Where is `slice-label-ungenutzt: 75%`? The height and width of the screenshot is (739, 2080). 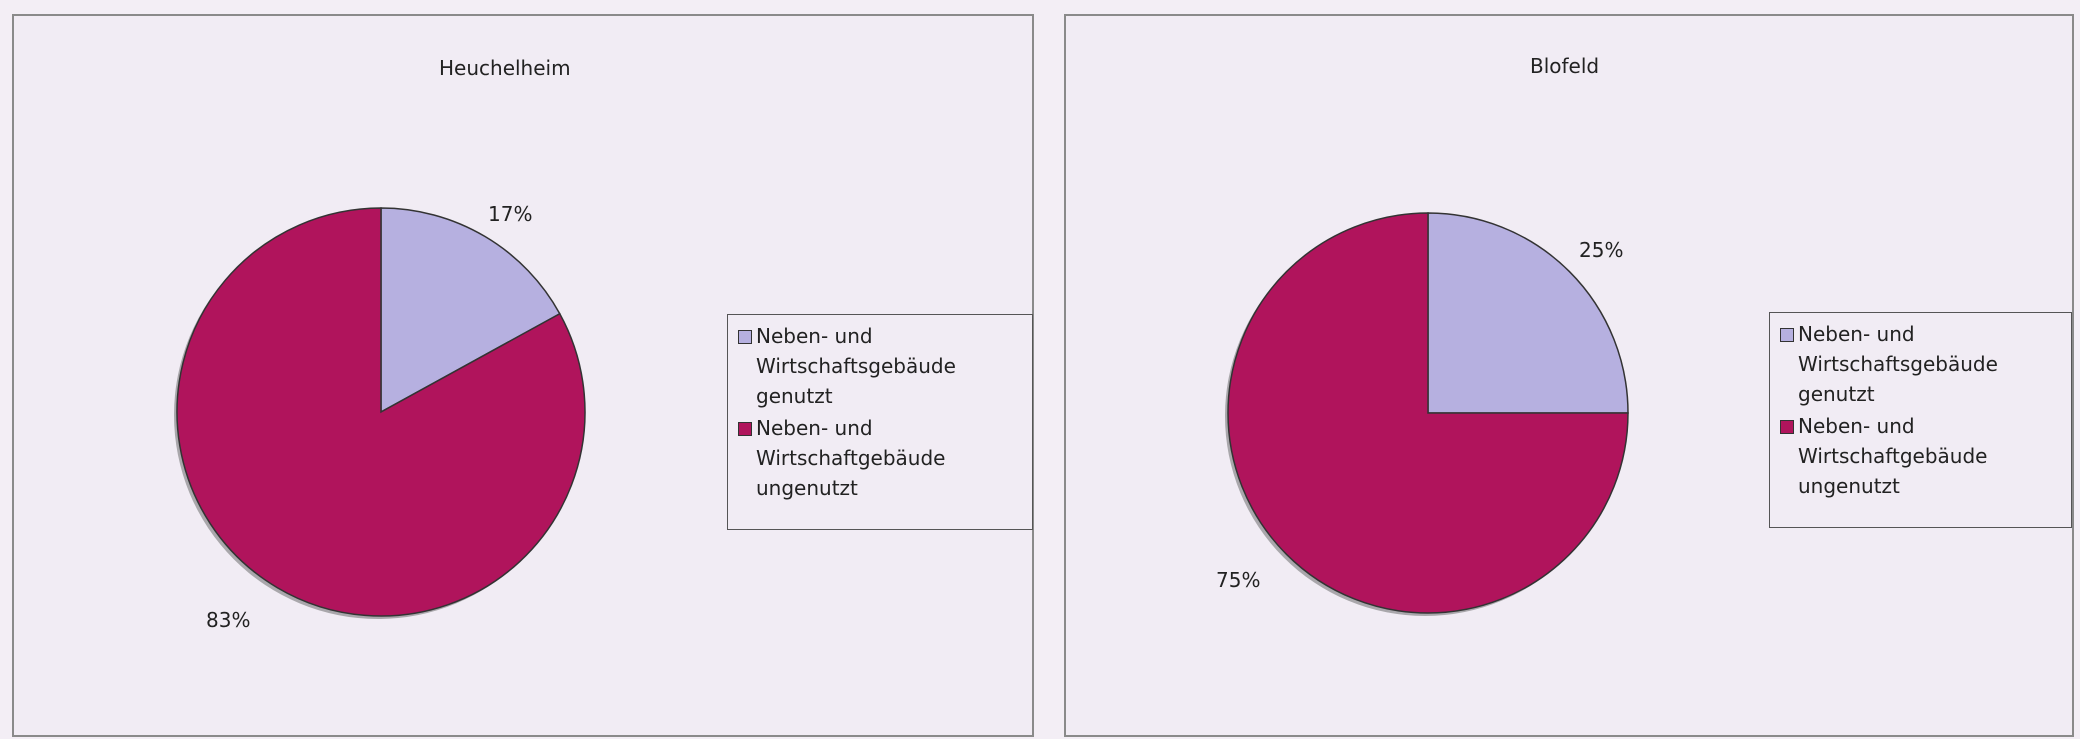
slice-label-ungenutzt: 75% is located at coordinates (1238, 580).